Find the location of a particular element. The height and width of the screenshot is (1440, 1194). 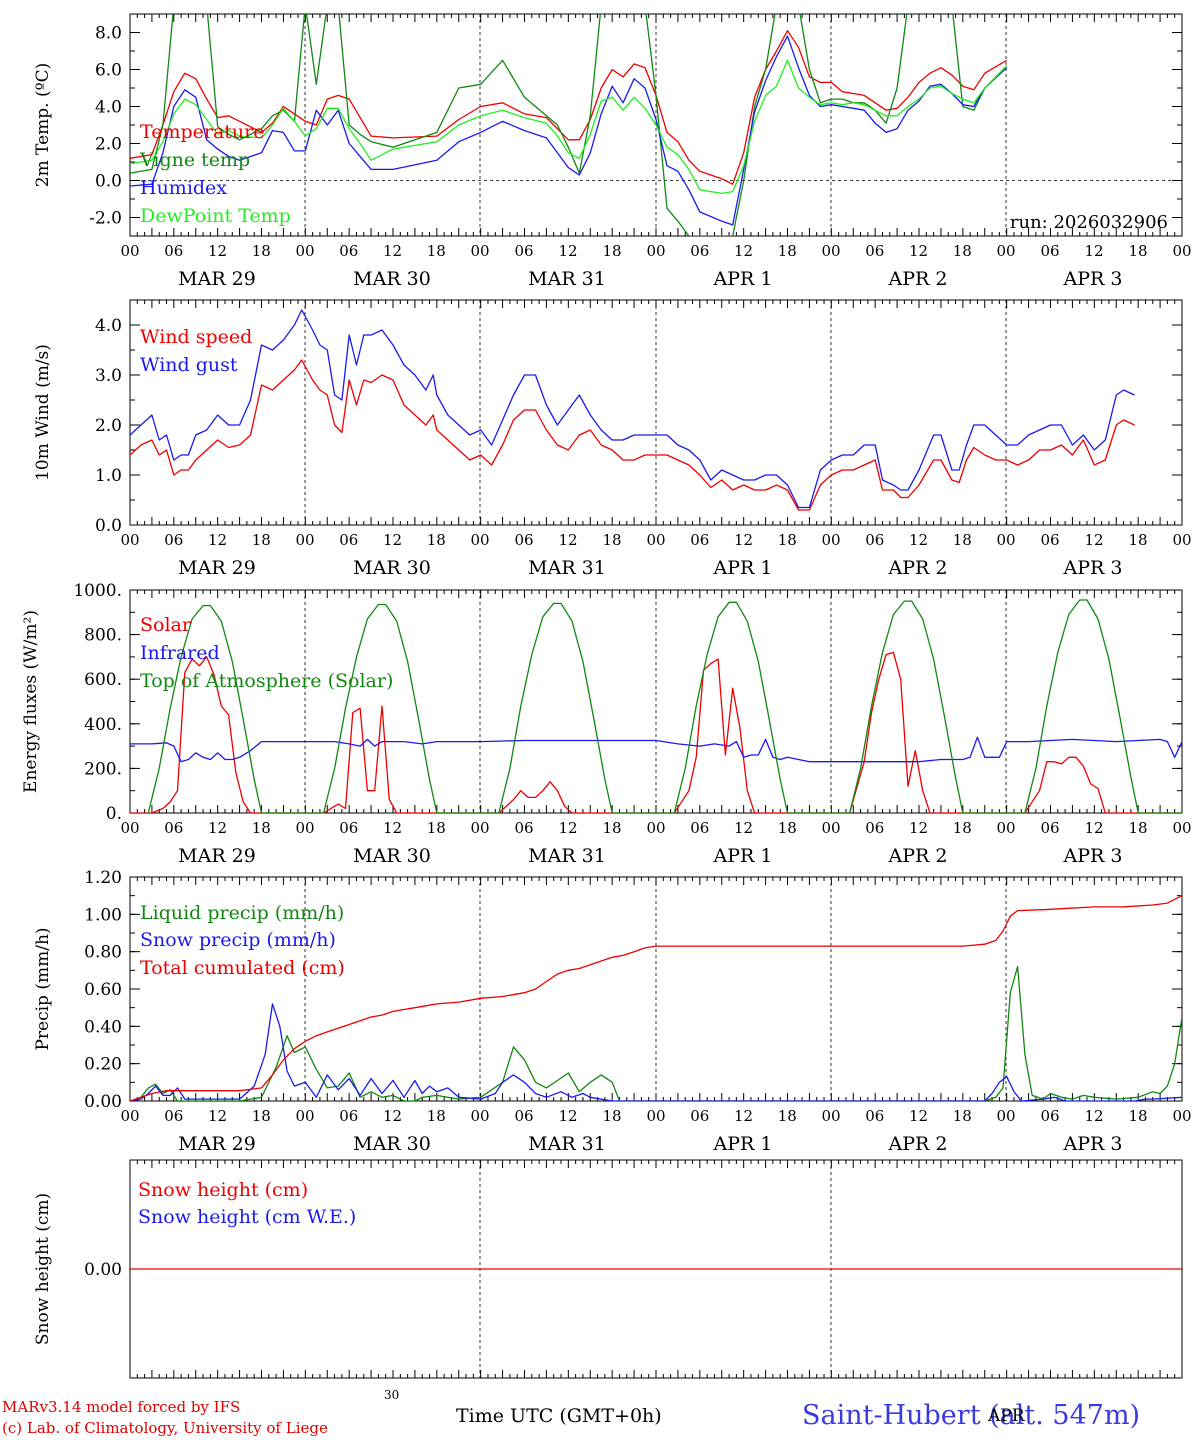

day-label: APR 1 is located at coordinates (743, 1144).